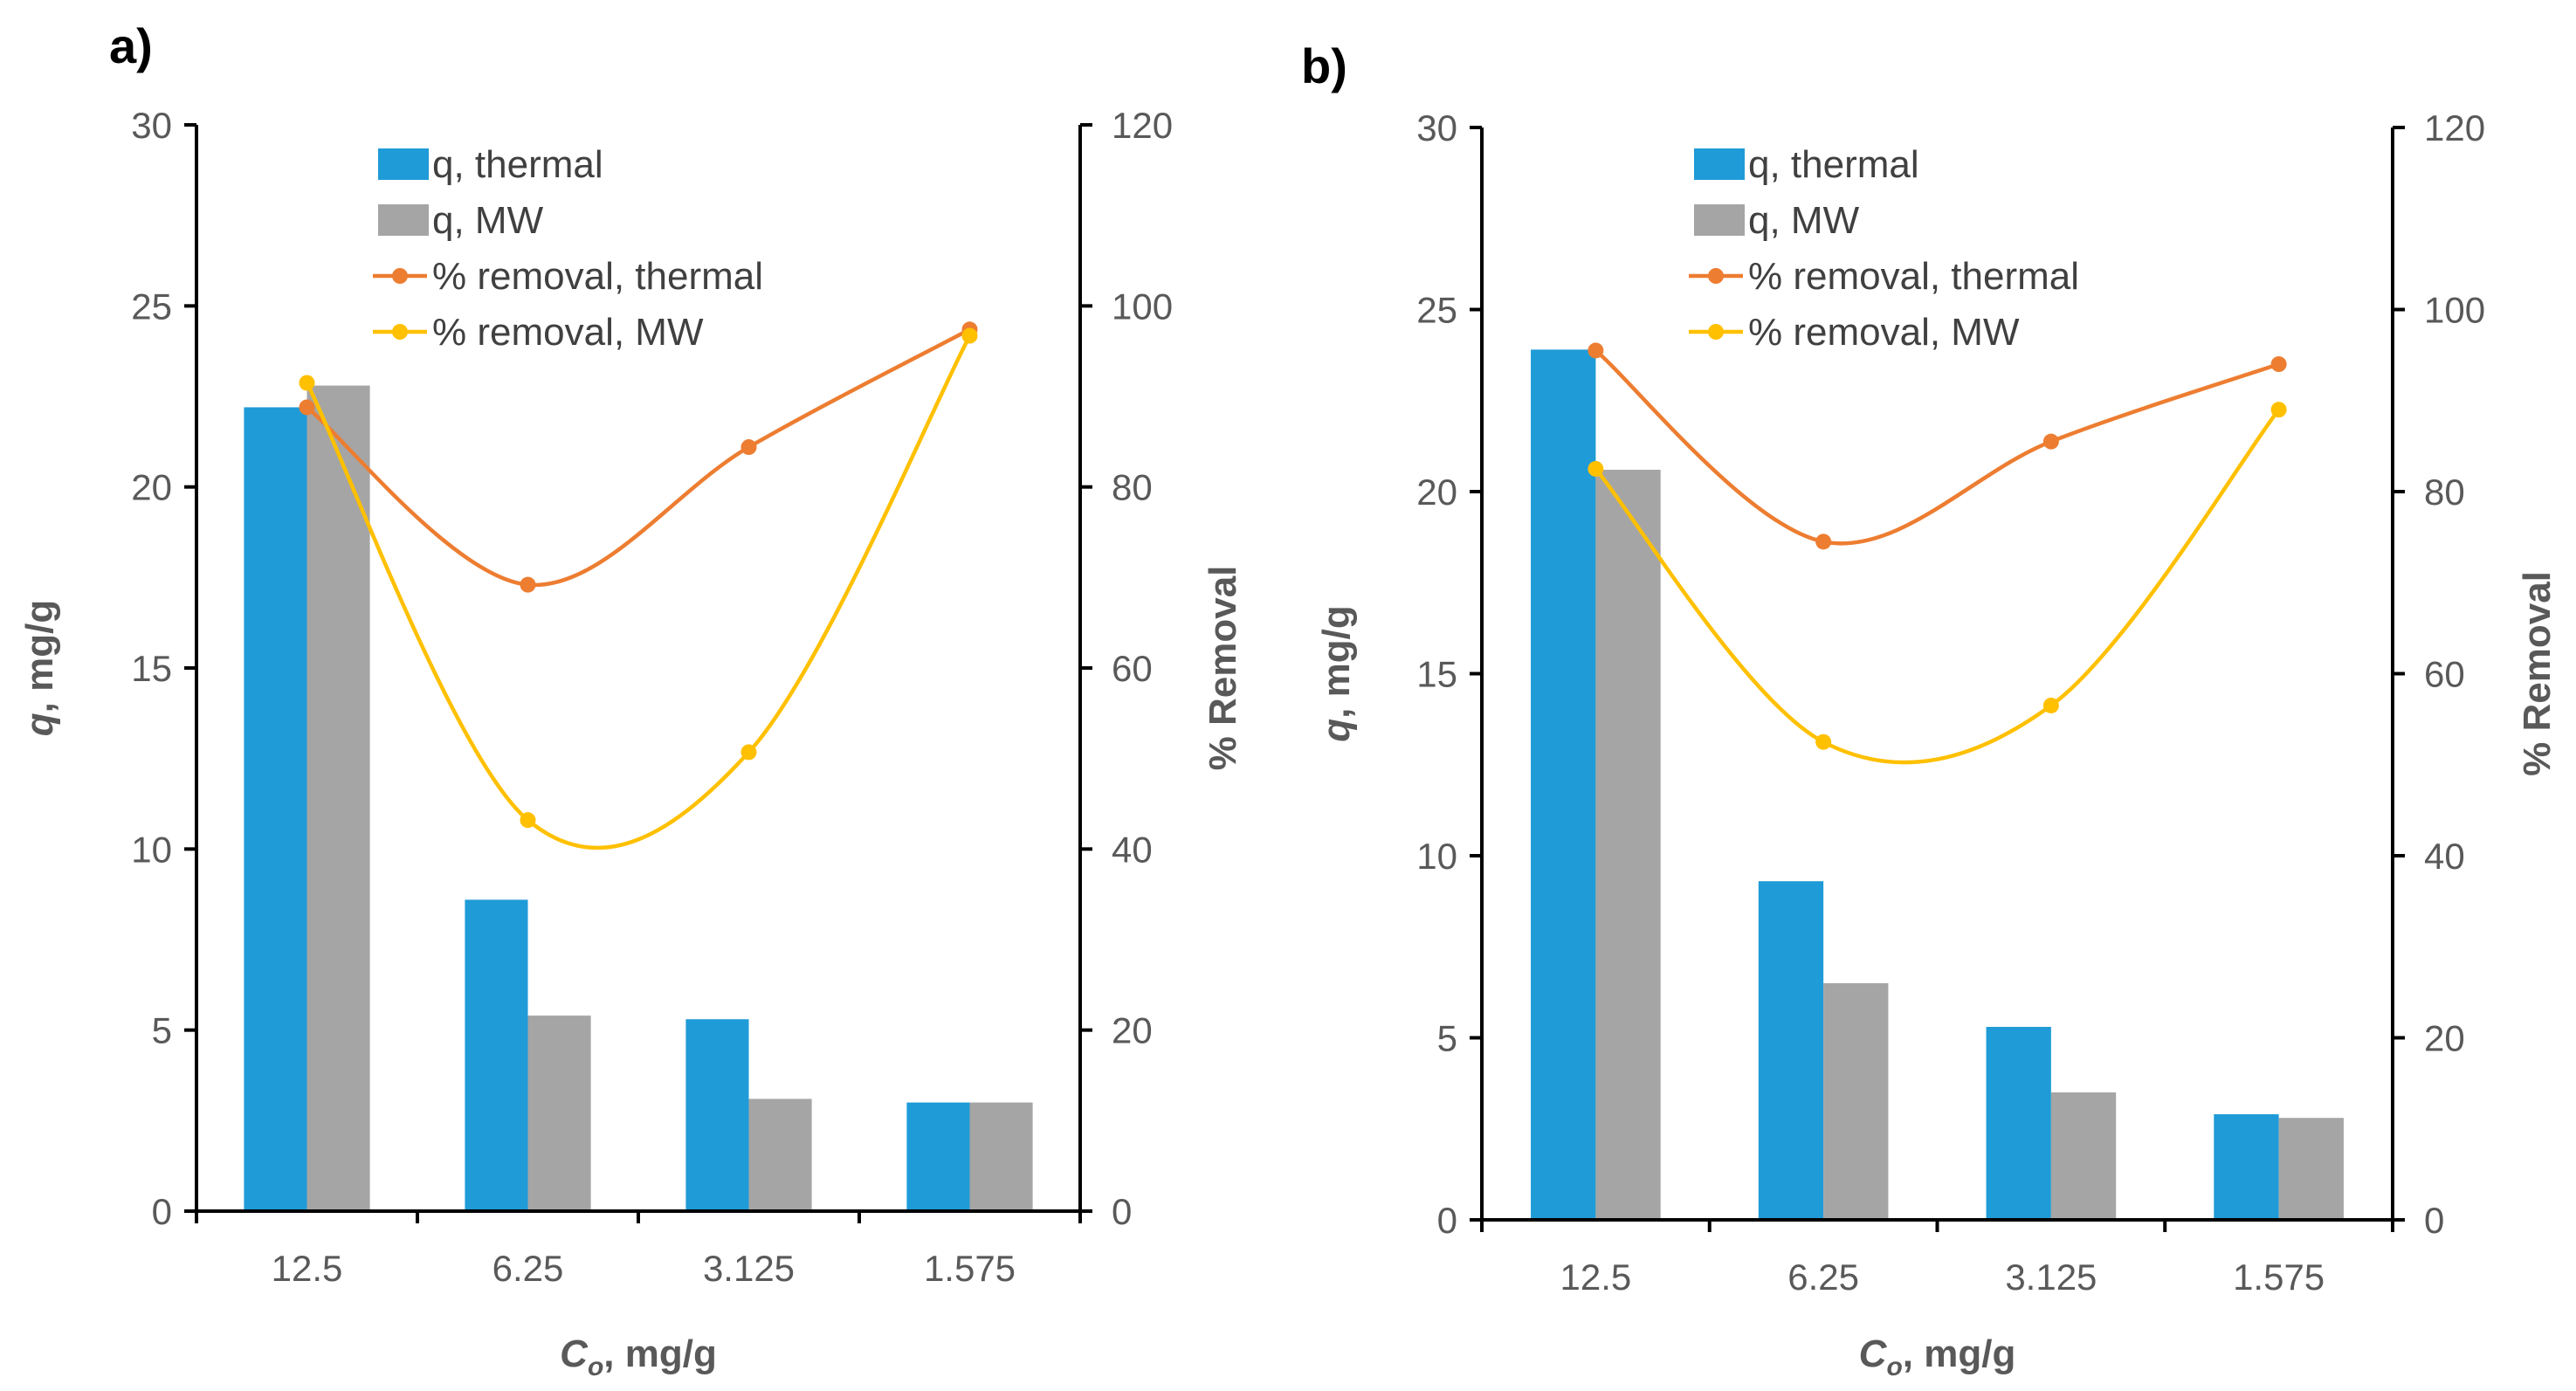 This screenshot has height=1391, width=2576. What do you see at coordinates (1324, 65) in the screenshot?
I see `panel-label: b)` at bounding box center [1324, 65].